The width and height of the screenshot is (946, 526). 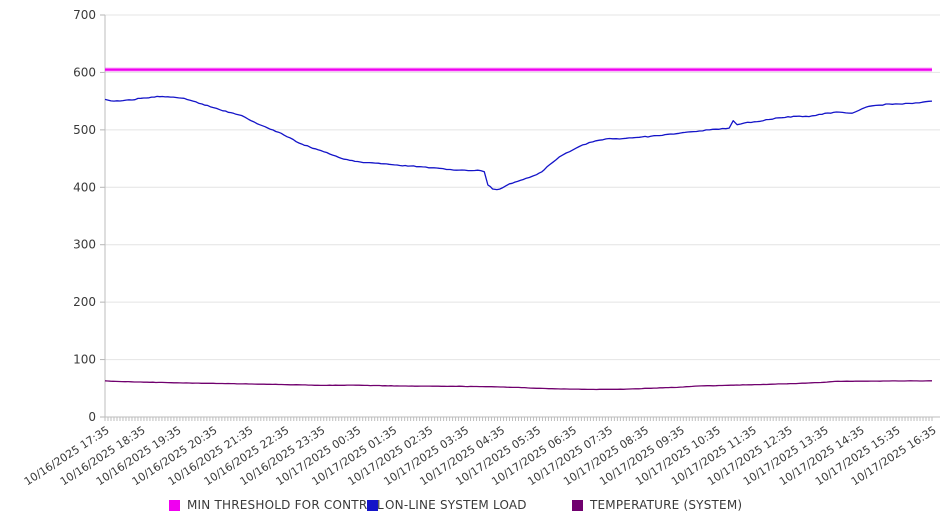 What do you see at coordinates (84, 245) in the screenshot?
I see `svg-text: 300` at bounding box center [84, 245].